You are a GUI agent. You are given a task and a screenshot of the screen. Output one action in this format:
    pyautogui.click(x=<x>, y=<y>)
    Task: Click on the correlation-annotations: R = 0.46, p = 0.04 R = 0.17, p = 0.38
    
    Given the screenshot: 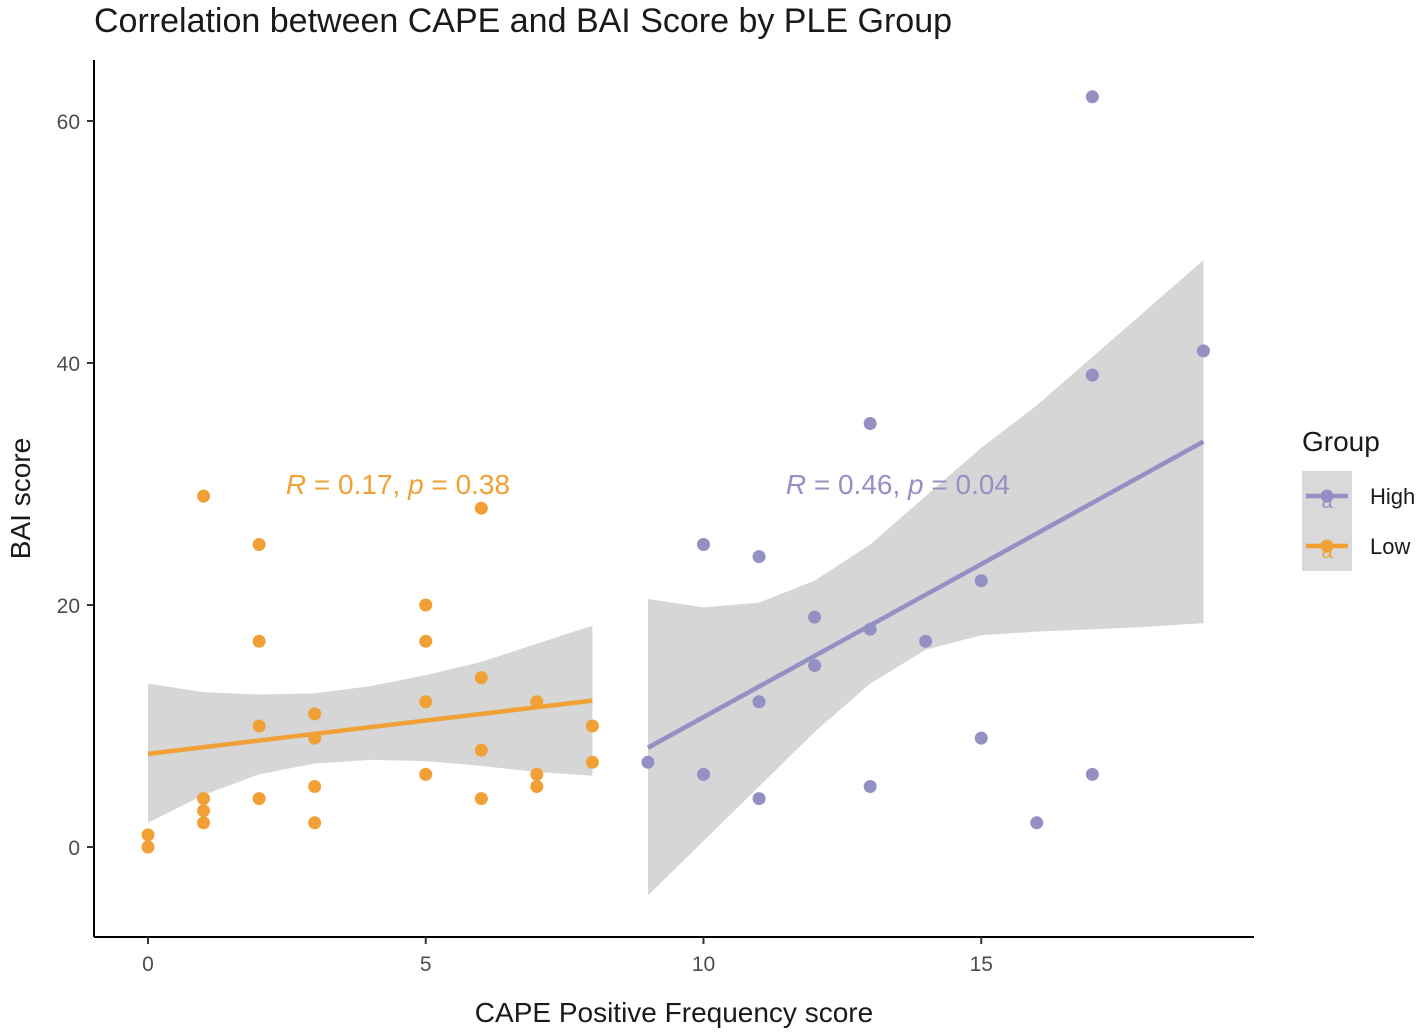 What is the action you would take?
    pyautogui.click(x=648, y=484)
    